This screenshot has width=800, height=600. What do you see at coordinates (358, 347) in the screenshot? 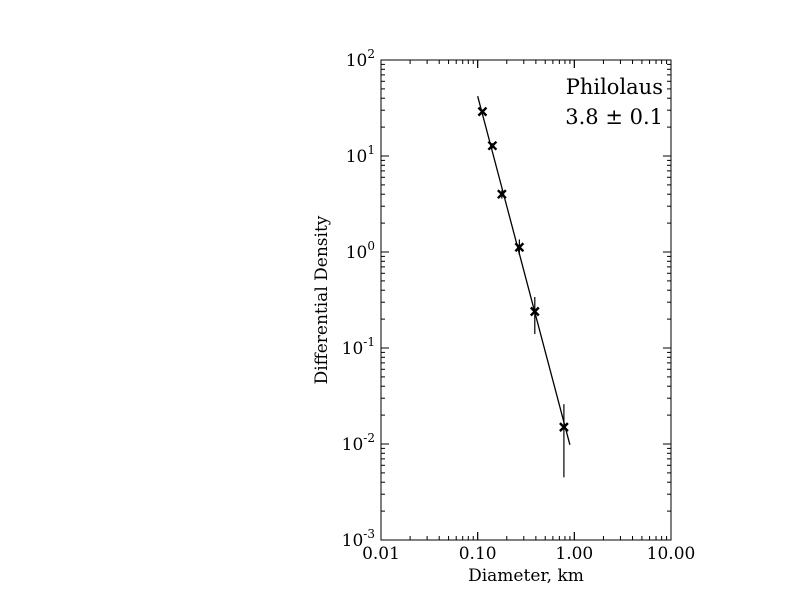
I see `y-tick-label: 10⁻¹` at bounding box center [358, 347].